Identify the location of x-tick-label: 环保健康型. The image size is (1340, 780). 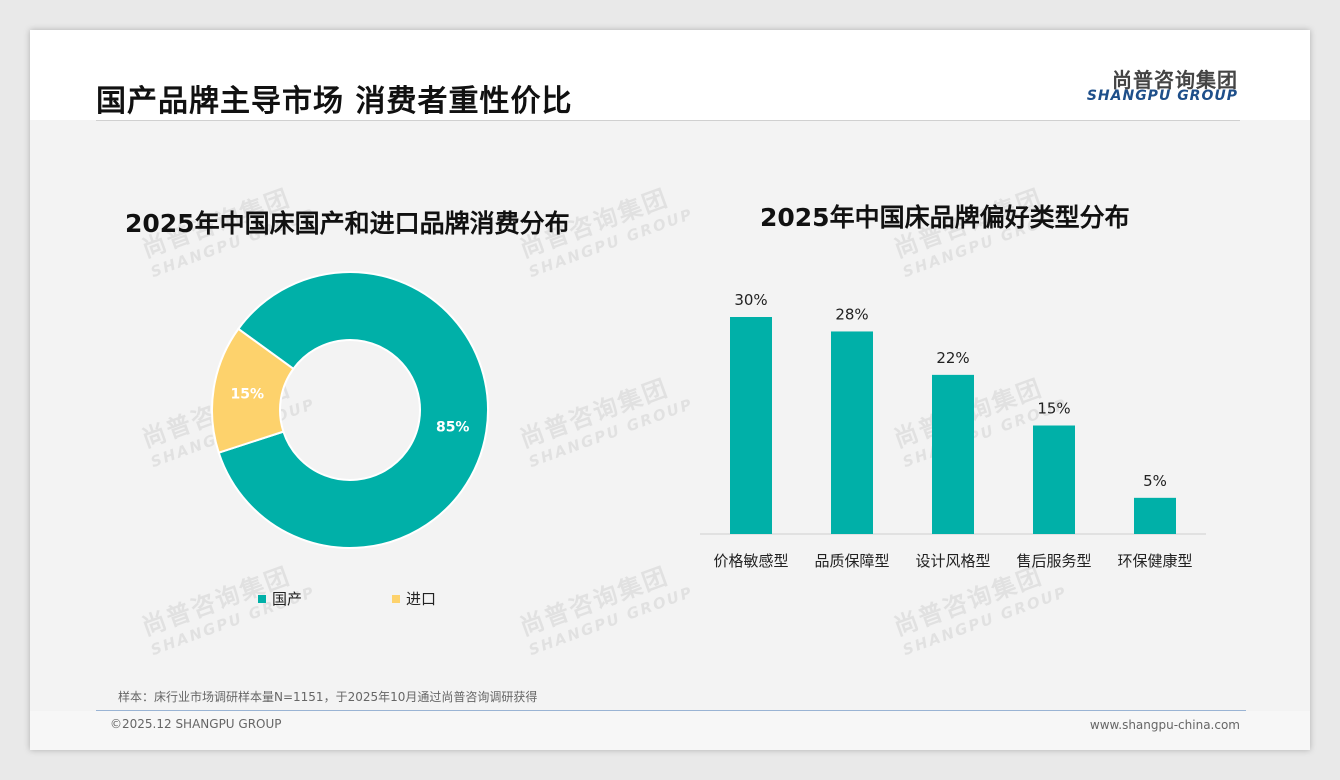
(1154, 561).